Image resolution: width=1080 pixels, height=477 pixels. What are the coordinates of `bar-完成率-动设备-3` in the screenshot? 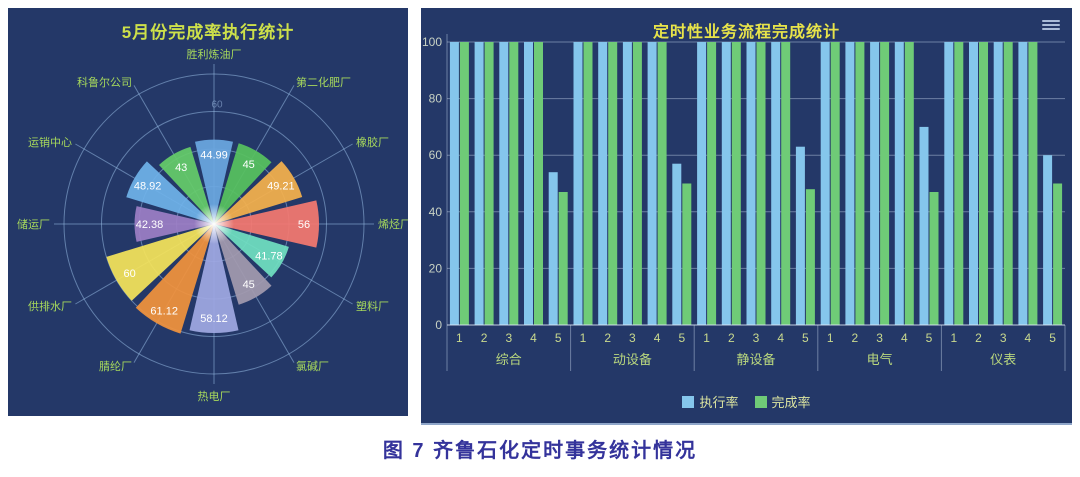 It's located at (637, 183).